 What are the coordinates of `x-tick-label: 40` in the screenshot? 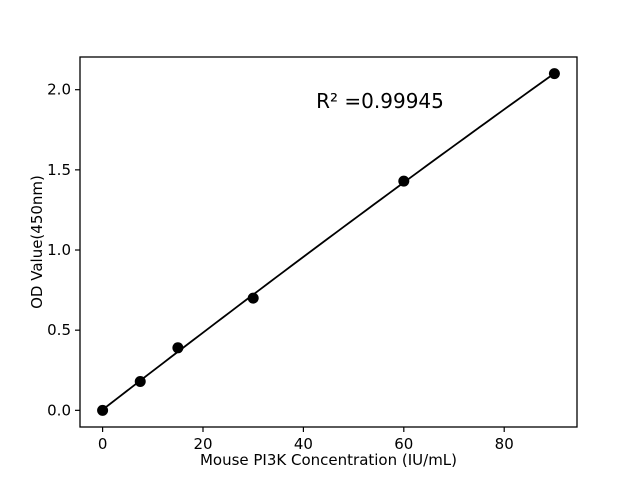 It's located at (303, 444).